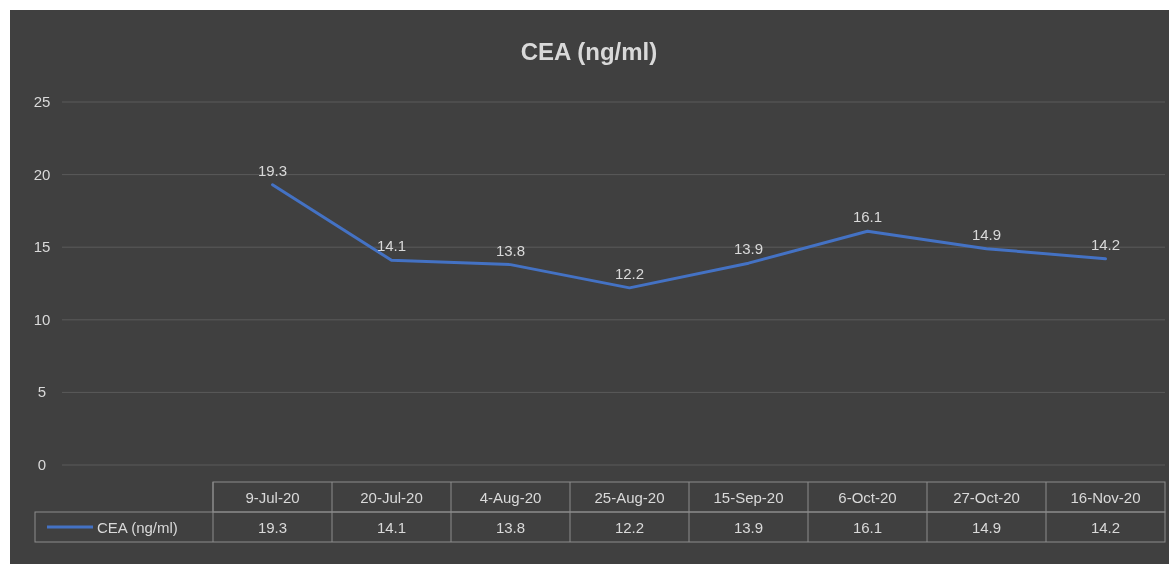 The width and height of the screenshot is (1169, 564). I want to click on y-tick-label: 15, so click(42, 247).